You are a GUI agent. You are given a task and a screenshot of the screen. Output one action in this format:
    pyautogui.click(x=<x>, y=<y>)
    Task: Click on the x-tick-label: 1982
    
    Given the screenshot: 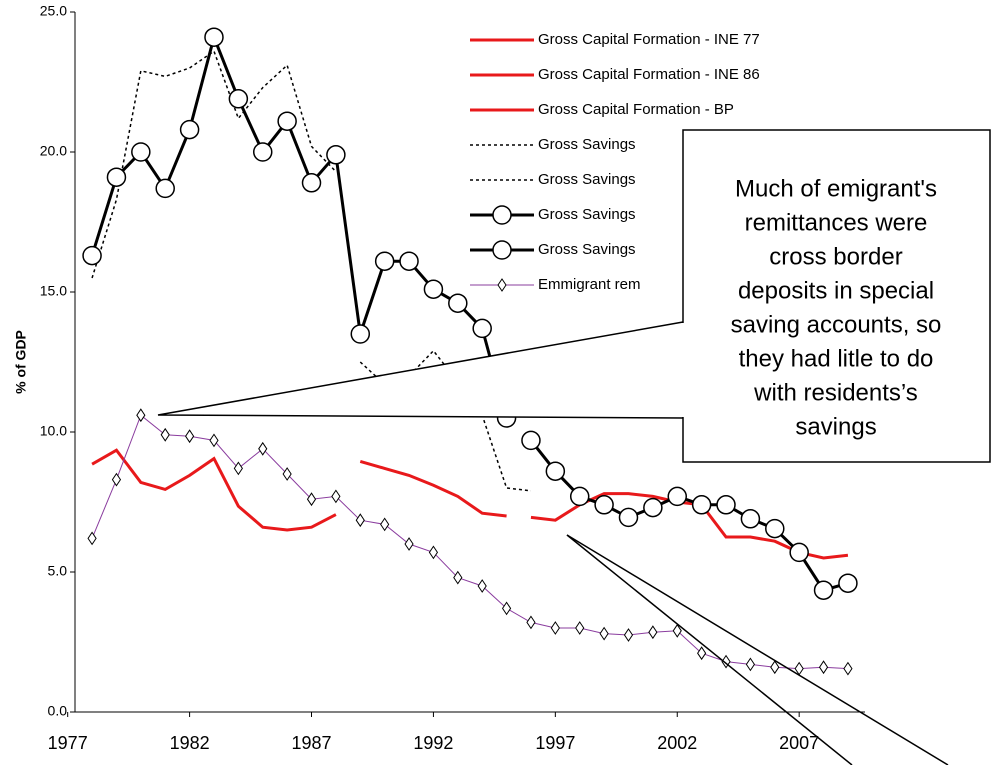 What is the action you would take?
    pyautogui.click(x=190, y=743)
    